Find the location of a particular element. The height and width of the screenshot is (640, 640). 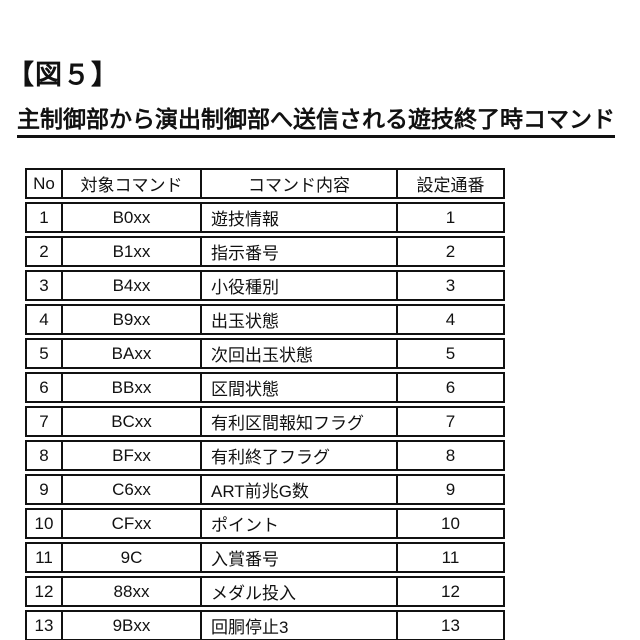

cell-command: 88xx is located at coordinates (132, 591).